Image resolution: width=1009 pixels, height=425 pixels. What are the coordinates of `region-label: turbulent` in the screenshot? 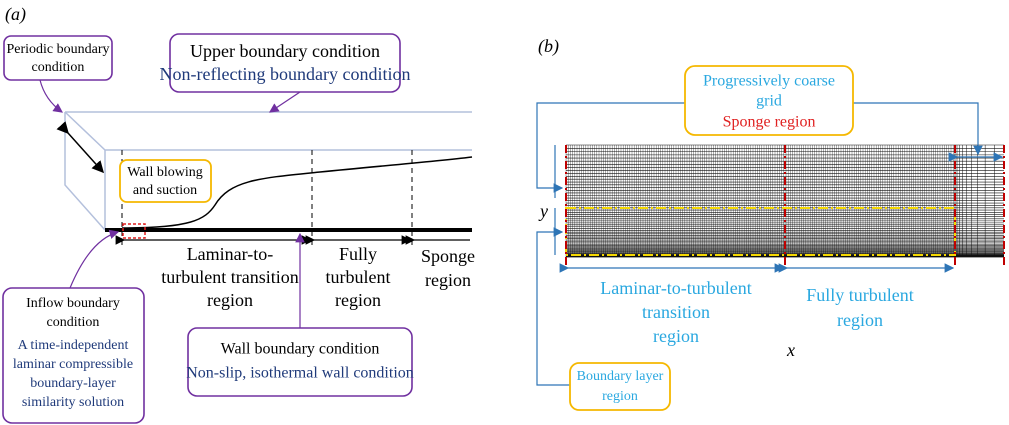 It's located at (358, 277).